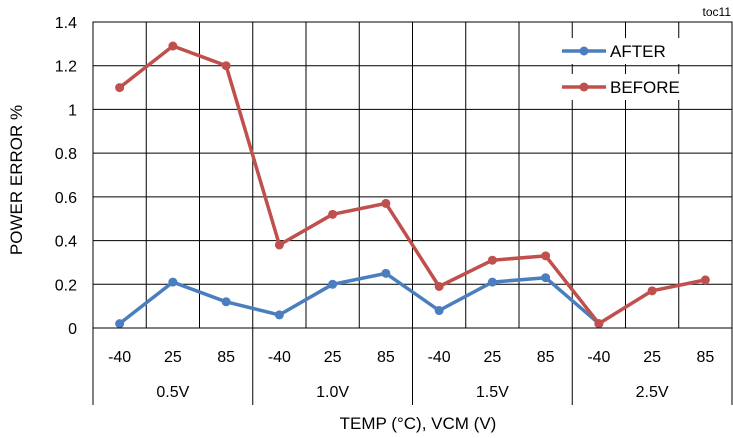 Image resolution: width=733 pixels, height=438 pixels. Describe the element at coordinates (72, 329) in the screenshot. I see `y-tick-label: 0` at that location.